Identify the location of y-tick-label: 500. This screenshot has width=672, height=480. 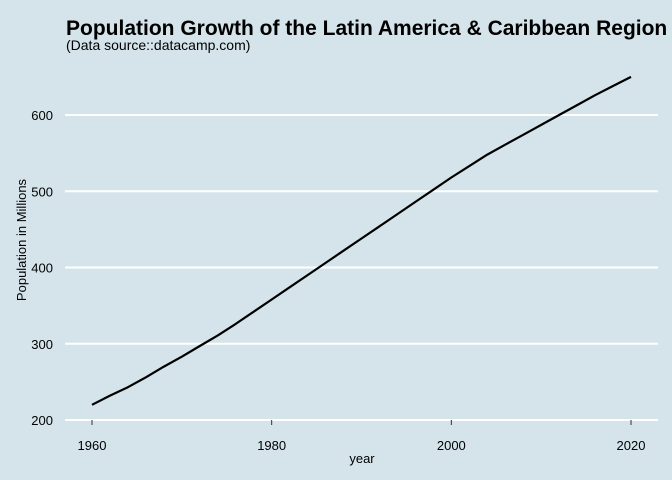
(42, 191).